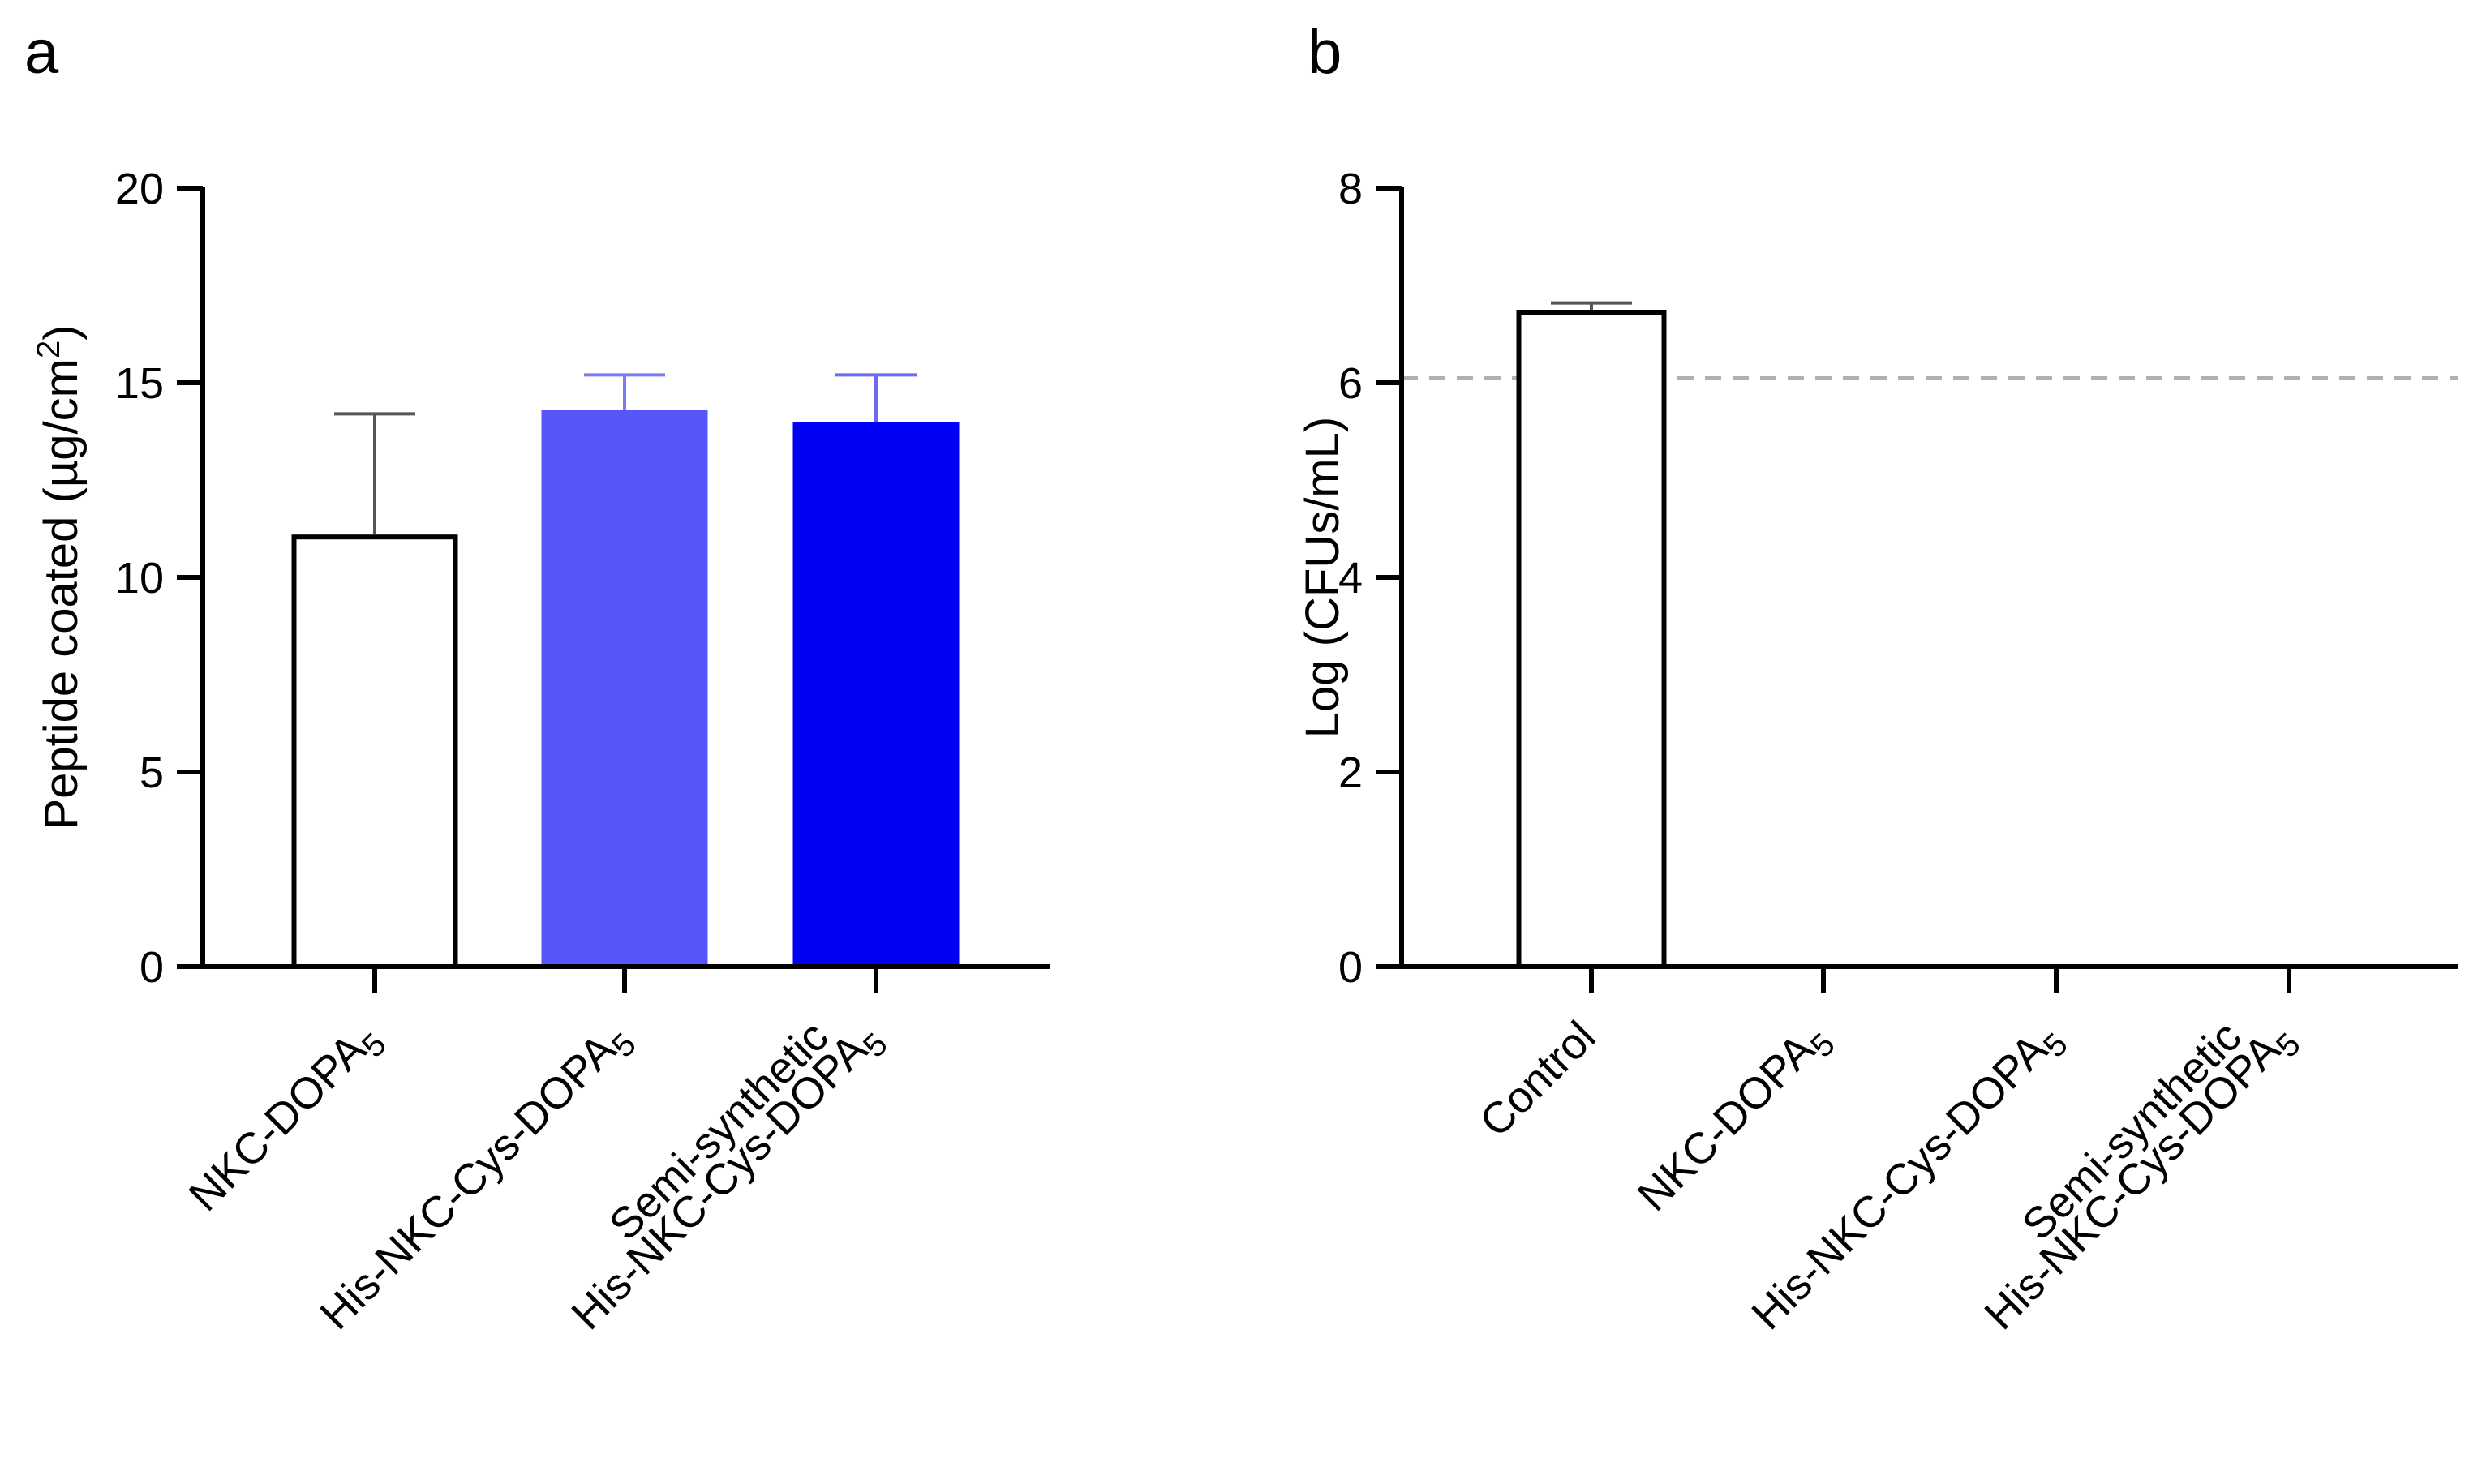 This screenshot has height=1484, width=2465. I want to click on y-axis-title: Peptide coated (µg/cm2), so click(59, 577).